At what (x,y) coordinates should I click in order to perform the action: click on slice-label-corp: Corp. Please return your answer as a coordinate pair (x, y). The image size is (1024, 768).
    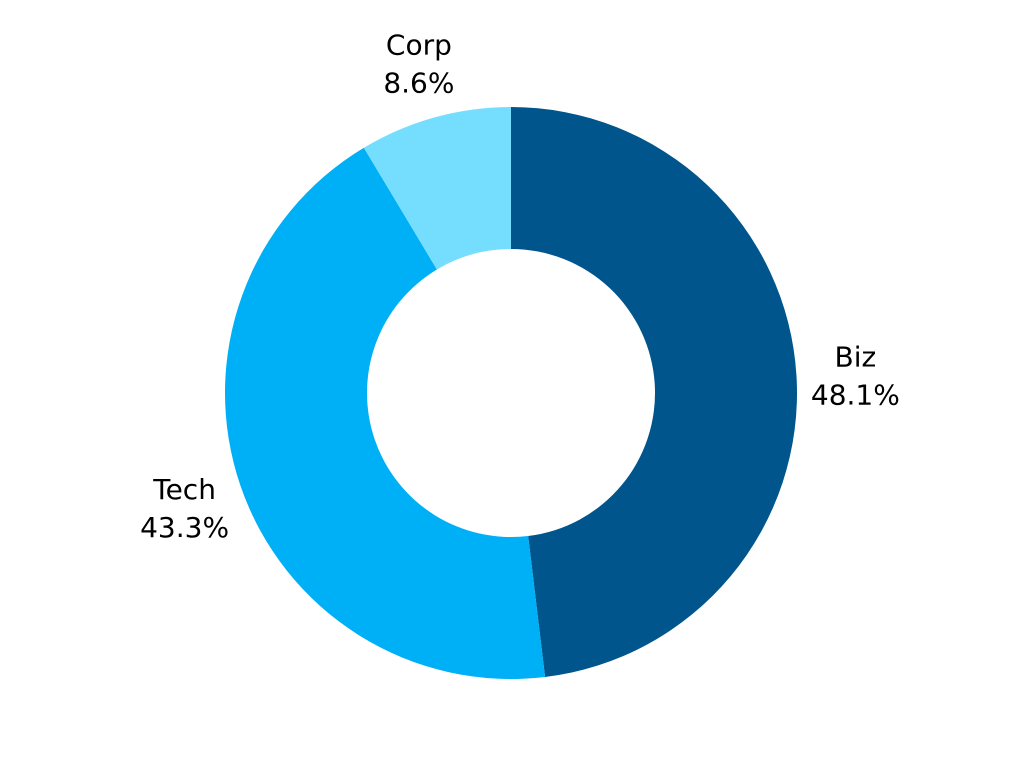
    Looking at the image, I should click on (419, 45).